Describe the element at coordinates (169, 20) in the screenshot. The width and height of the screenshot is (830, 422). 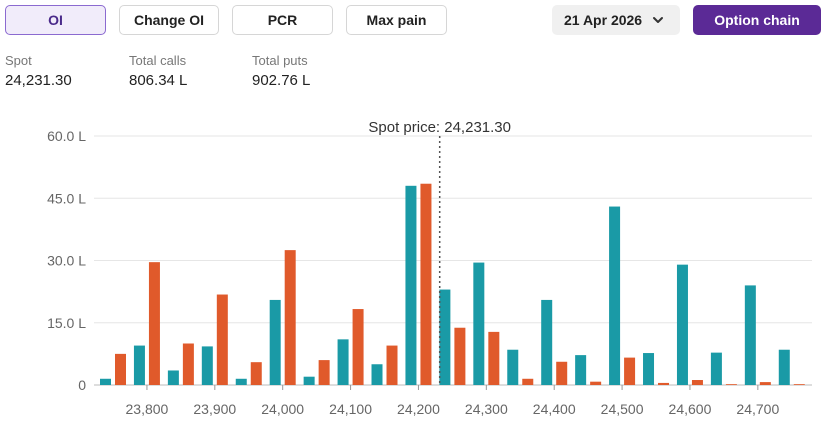
I see `tab-change-oi: Change OI` at that location.